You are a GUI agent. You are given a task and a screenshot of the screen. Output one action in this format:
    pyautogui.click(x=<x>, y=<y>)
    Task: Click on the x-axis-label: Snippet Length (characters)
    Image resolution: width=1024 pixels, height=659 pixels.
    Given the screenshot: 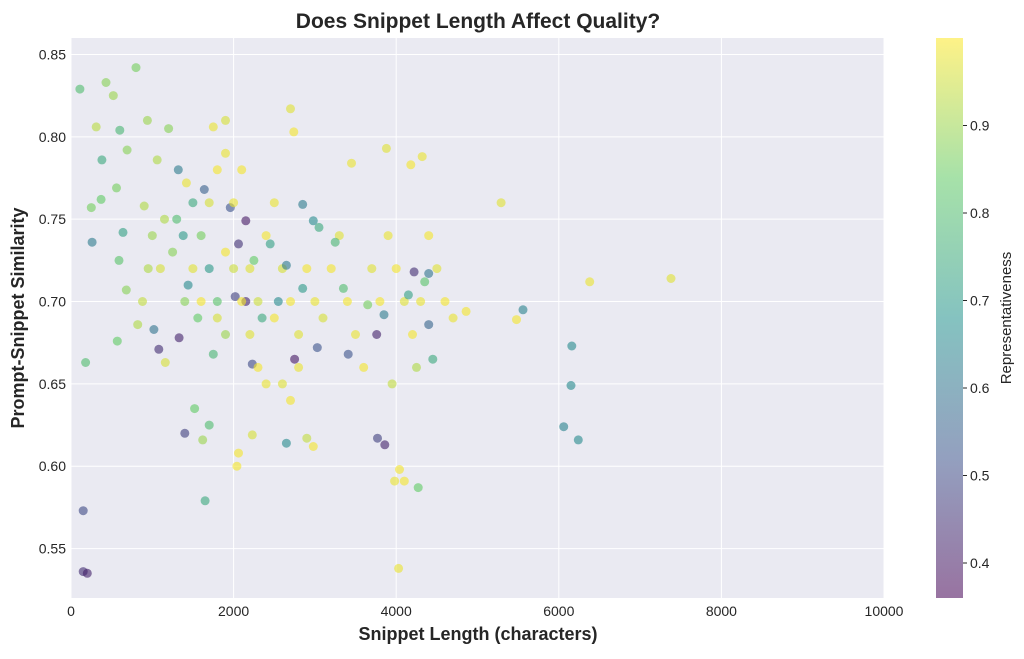 What is the action you would take?
    pyautogui.click(x=477, y=634)
    